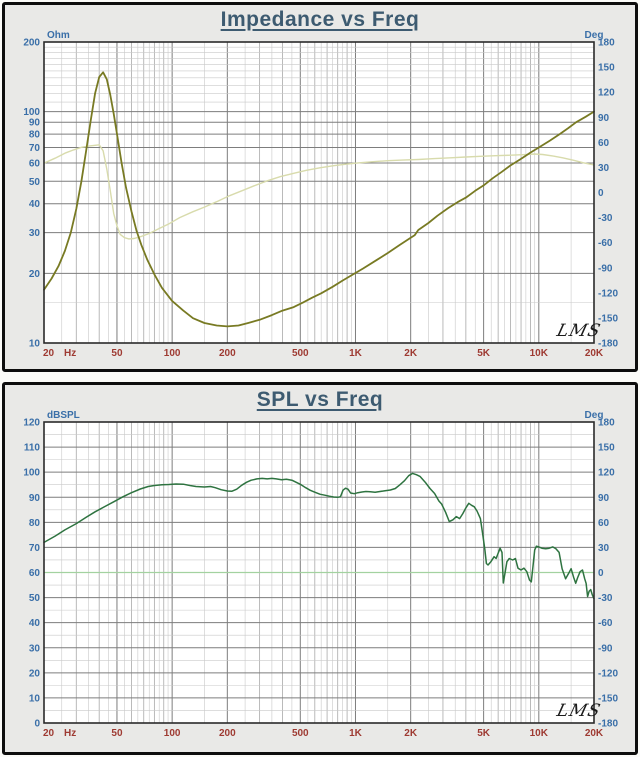 This screenshot has width=640, height=757. Describe the element at coordinates (37, 724) in the screenshot. I see `y-left-tick-label: 0` at that location.